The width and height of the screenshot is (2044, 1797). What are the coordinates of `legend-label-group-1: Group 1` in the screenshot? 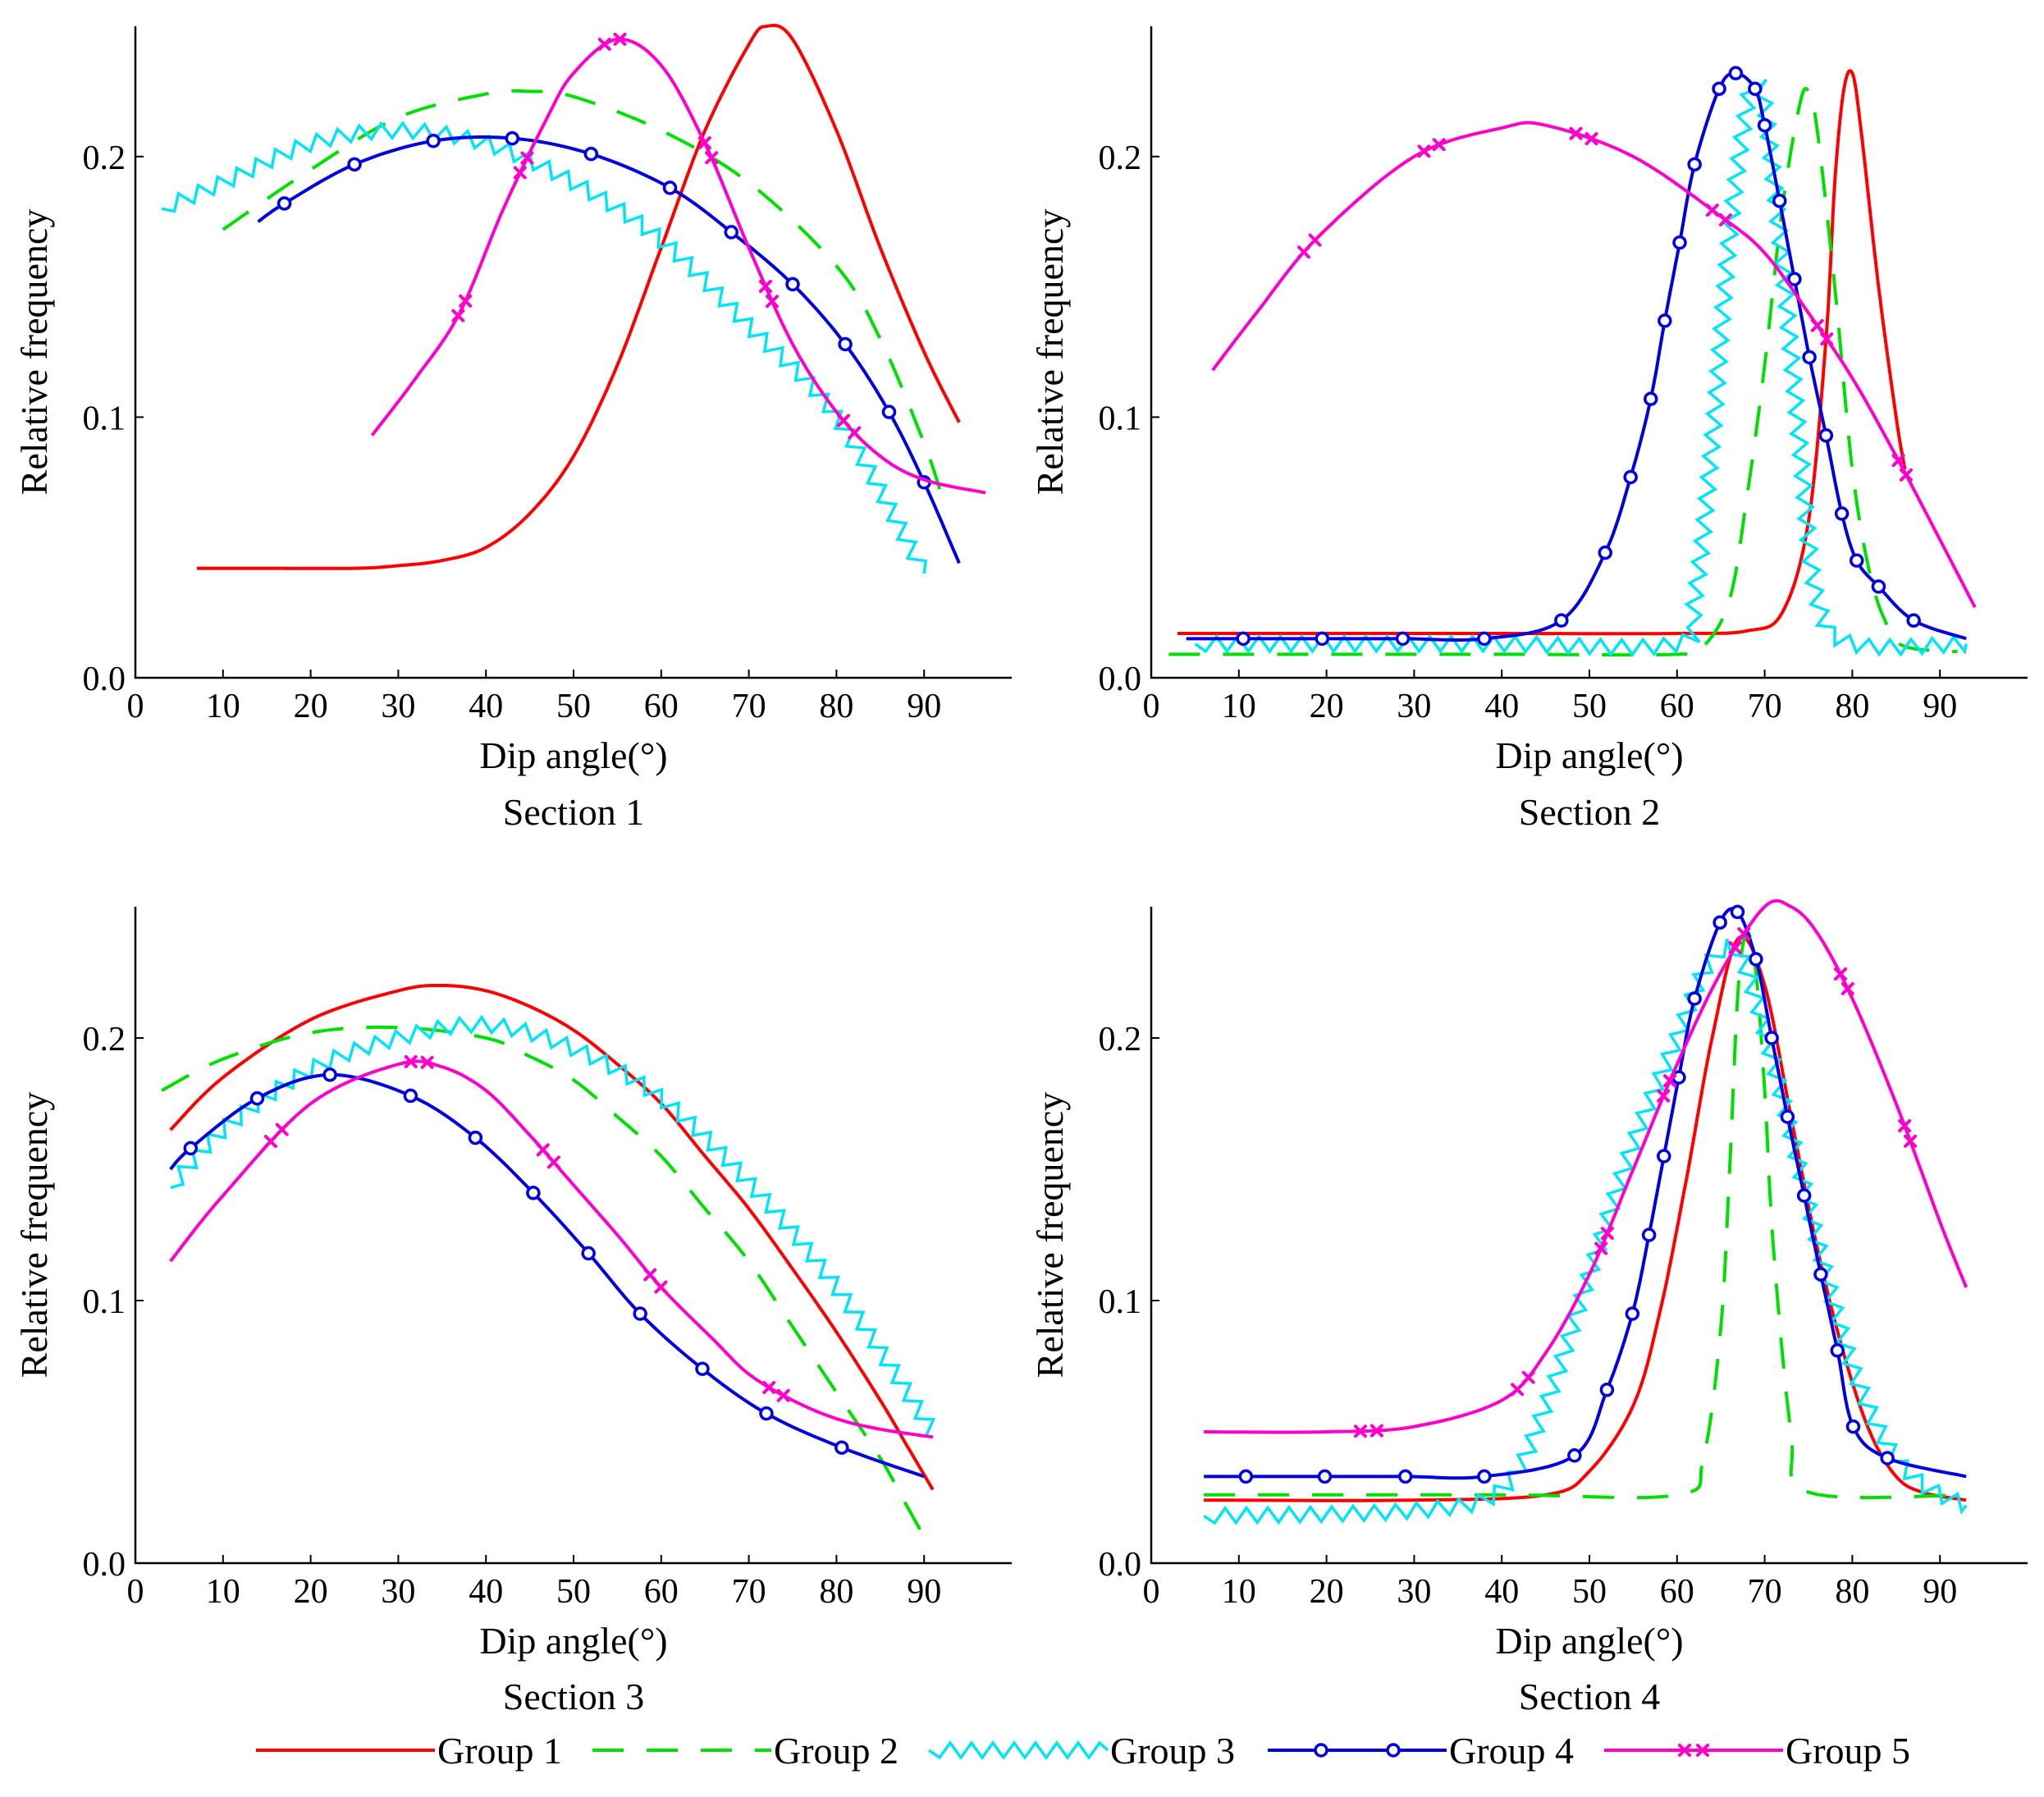 It's located at (499, 1751).